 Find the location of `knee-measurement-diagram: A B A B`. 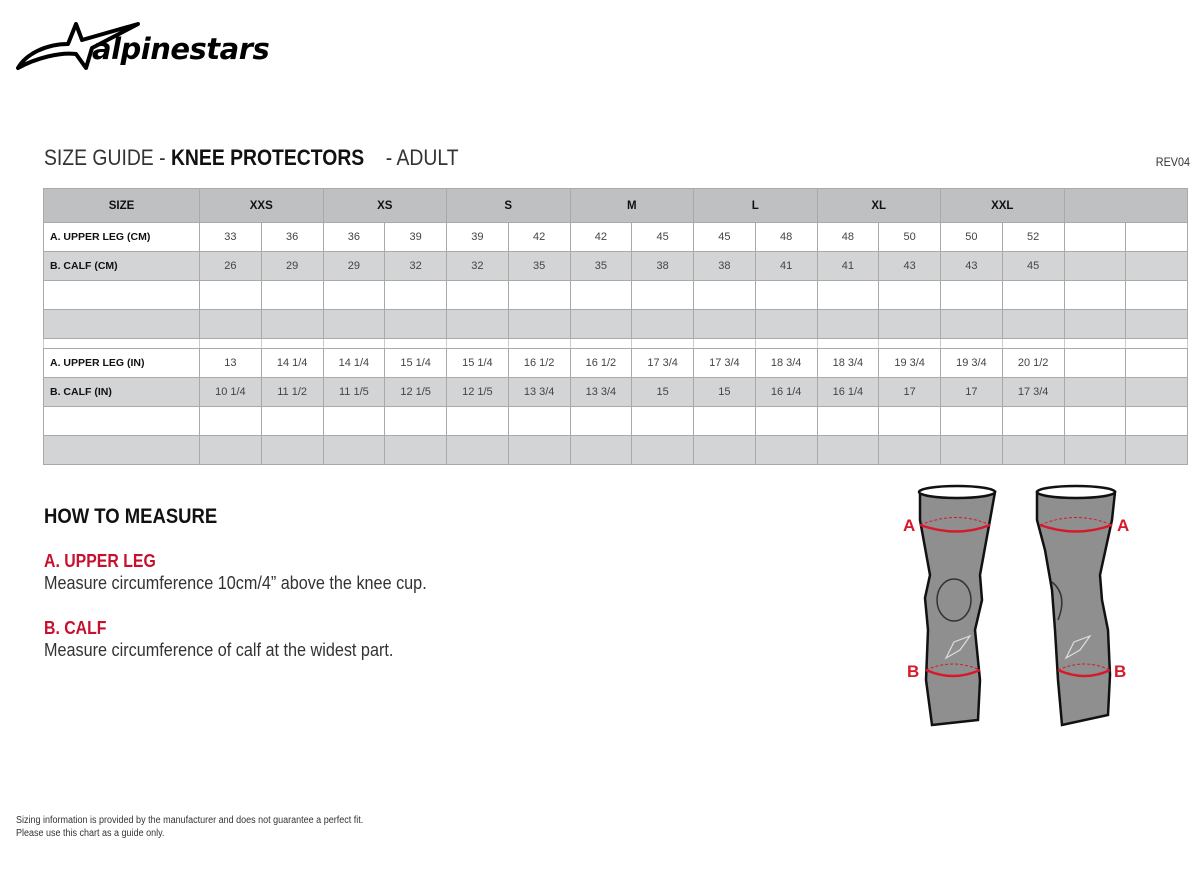

knee-measurement-diagram: A B A B is located at coordinates (1016, 605).